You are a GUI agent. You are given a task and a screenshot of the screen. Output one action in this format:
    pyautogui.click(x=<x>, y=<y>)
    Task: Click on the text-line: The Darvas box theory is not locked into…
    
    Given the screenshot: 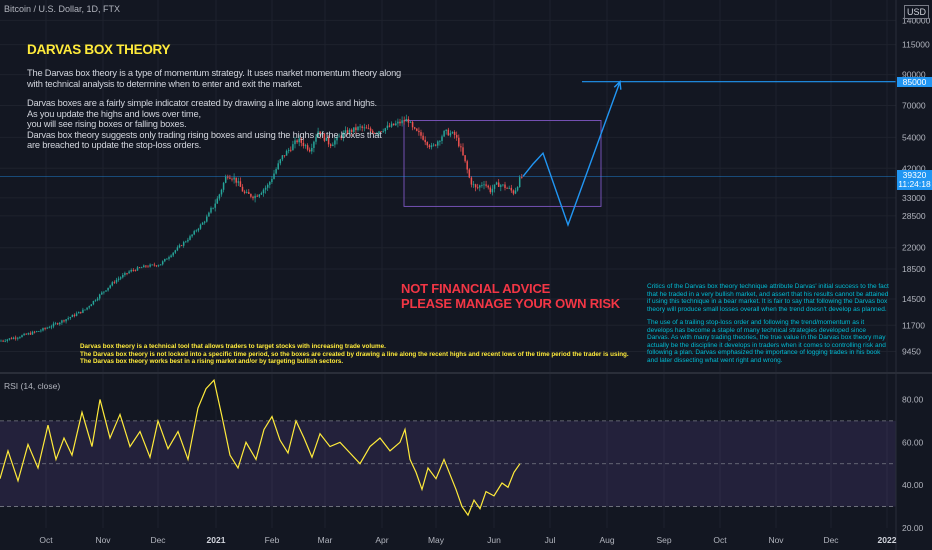 What is the action you would take?
    pyautogui.click(x=354, y=354)
    